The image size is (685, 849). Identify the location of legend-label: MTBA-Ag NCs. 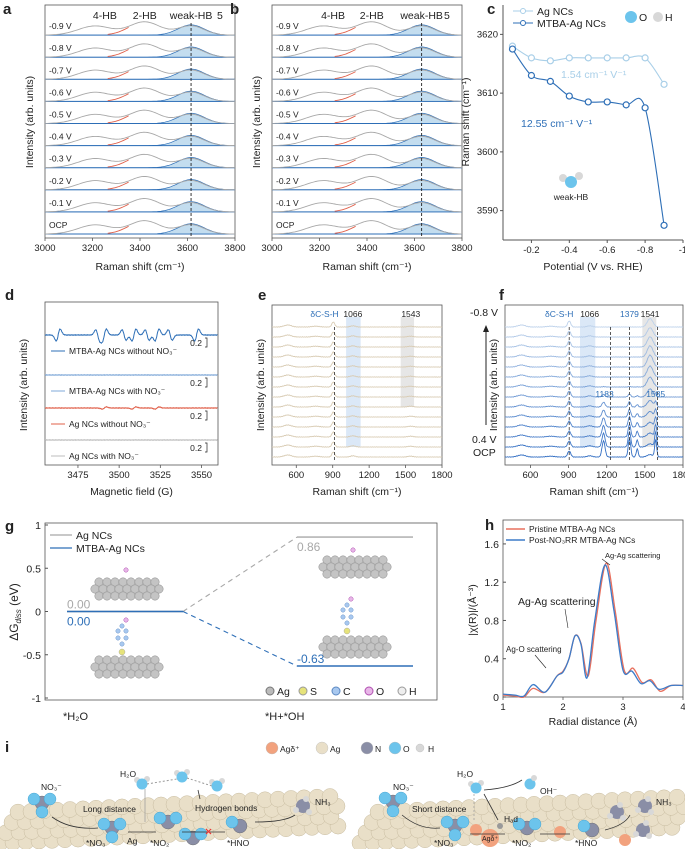
(571, 24).